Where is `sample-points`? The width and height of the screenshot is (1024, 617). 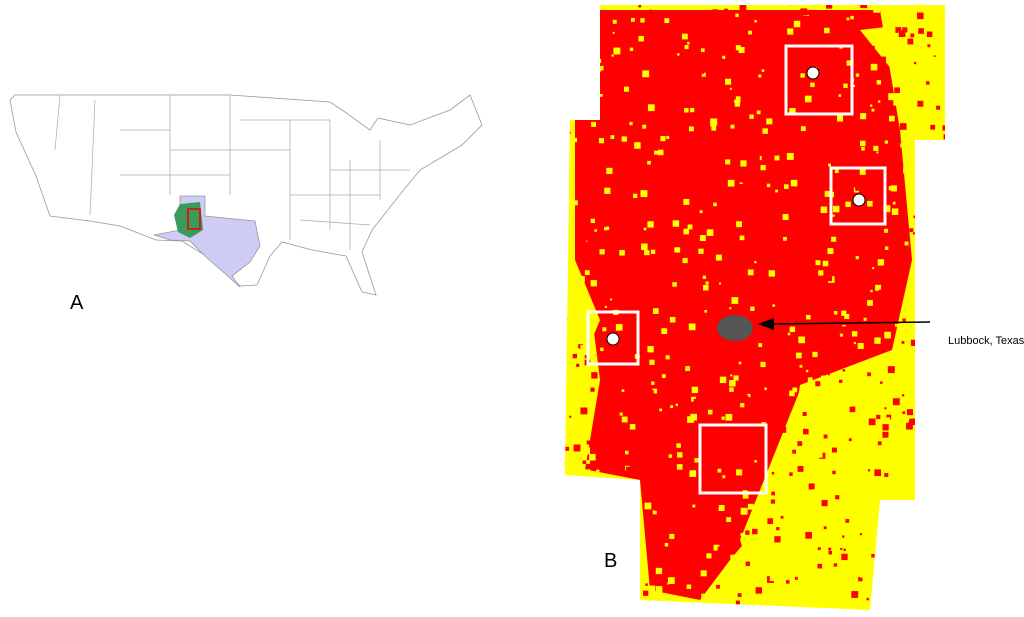 sample-points is located at coordinates (736, 206).